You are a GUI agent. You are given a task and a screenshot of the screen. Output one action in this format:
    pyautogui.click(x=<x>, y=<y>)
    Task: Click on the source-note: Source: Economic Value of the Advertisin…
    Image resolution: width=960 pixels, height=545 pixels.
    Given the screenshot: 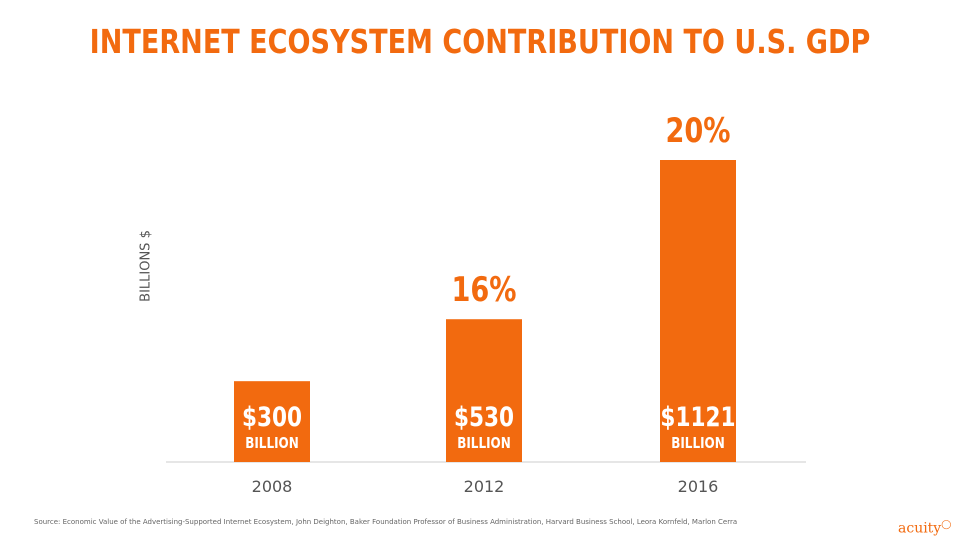 What is the action you would take?
    pyautogui.click(x=386, y=522)
    